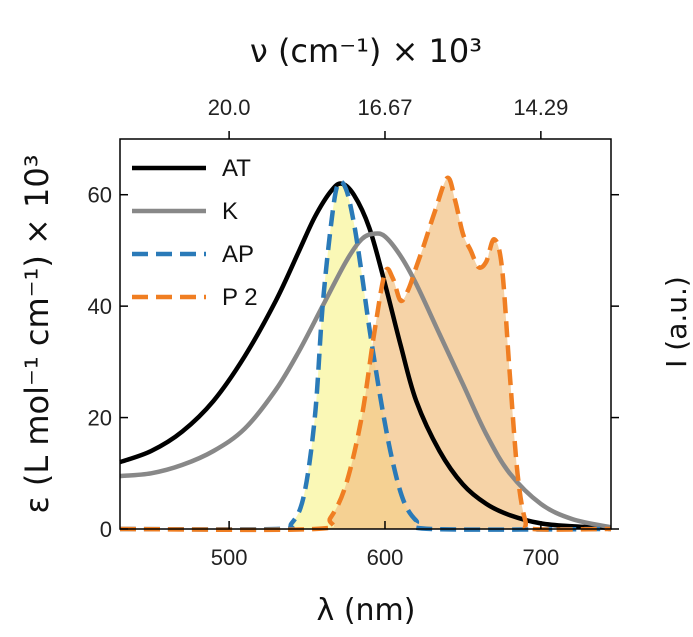  Describe the element at coordinates (385, 557) in the screenshot. I see `x-tick-label: 600` at that location.